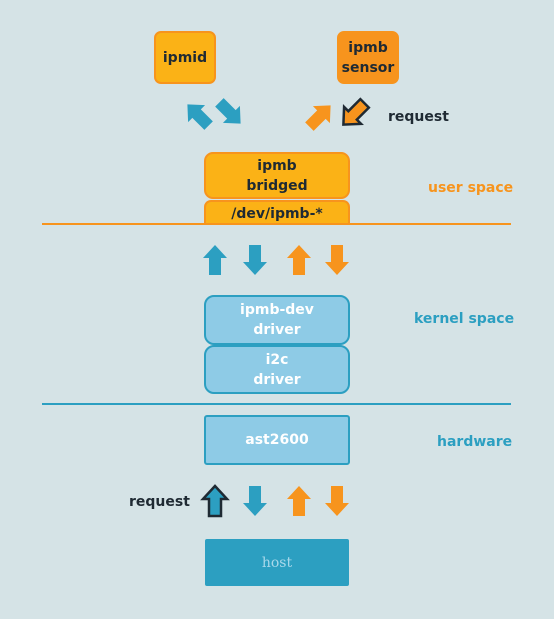 The image size is (554, 619). Describe the element at coordinates (255, 501) in the screenshot. I see `arrow-bottom-teal-down-icon` at that location.